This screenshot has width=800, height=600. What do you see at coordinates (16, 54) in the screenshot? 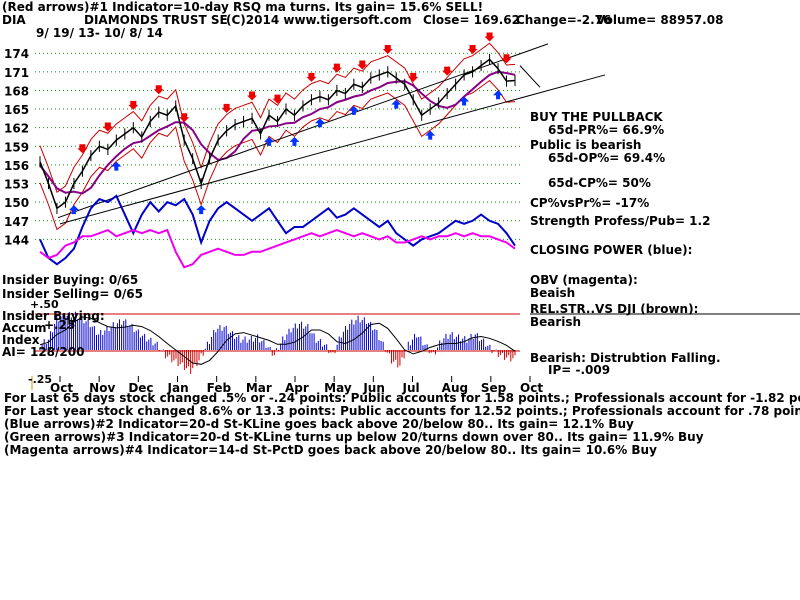
I see `y-tick-label: 174` at bounding box center [16, 54].